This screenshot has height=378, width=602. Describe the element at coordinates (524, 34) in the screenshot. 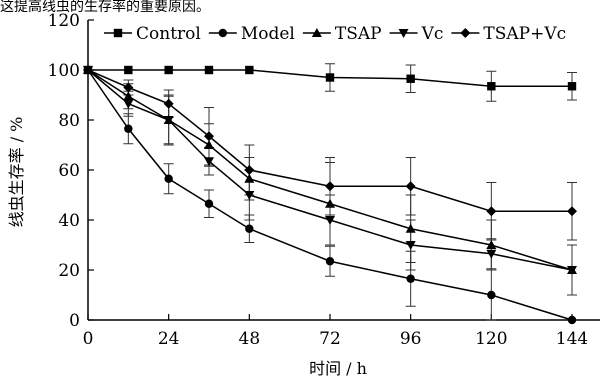

I see `legend-label-tsap-vc: TSAP+Vc` at that location.